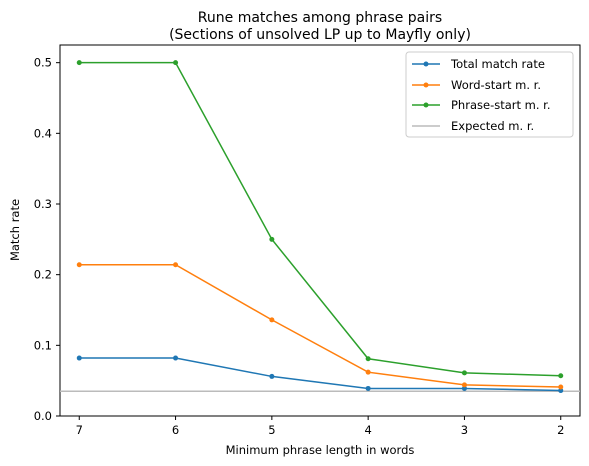 The image size is (589, 466). Describe the element at coordinates (426, 105) in the screenshot. I see `legend-marker-phrase-start` at that location.